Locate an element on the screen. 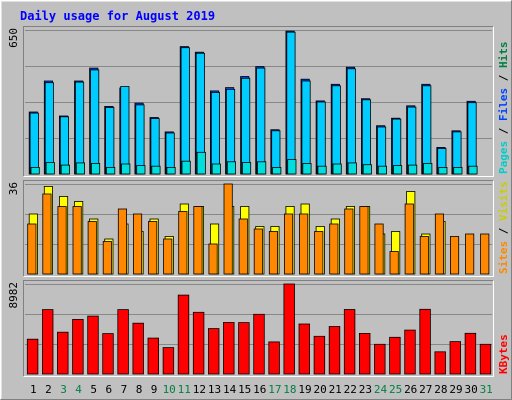  y-max-label: 8982 is located at coordinates (13, 295).